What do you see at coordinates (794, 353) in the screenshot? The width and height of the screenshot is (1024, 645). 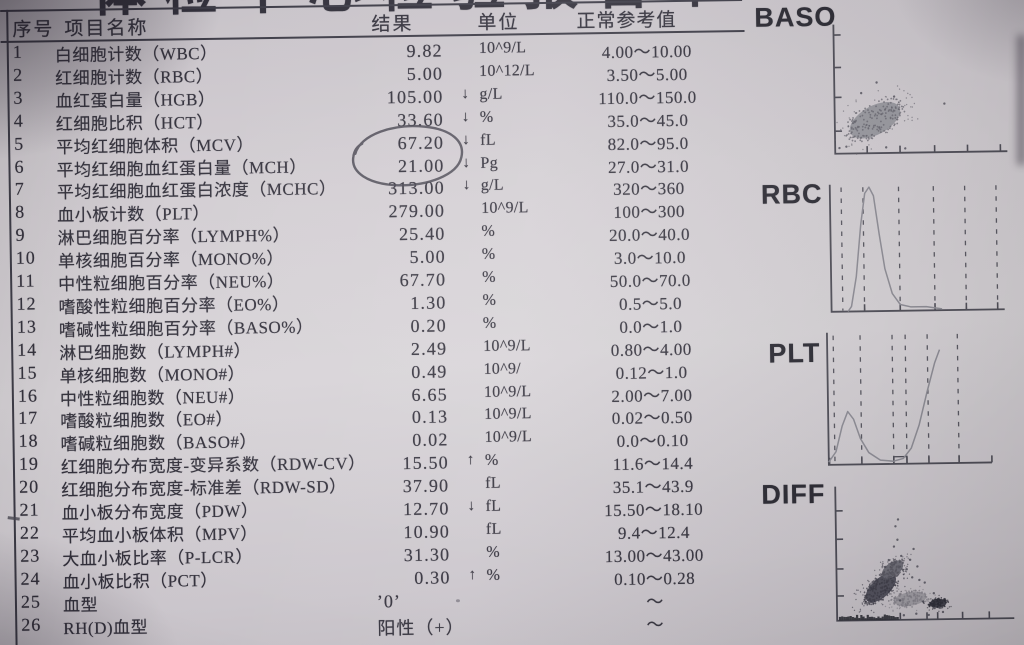 I see `plt-chart-label: PLT` at bounding box center [794, 353].